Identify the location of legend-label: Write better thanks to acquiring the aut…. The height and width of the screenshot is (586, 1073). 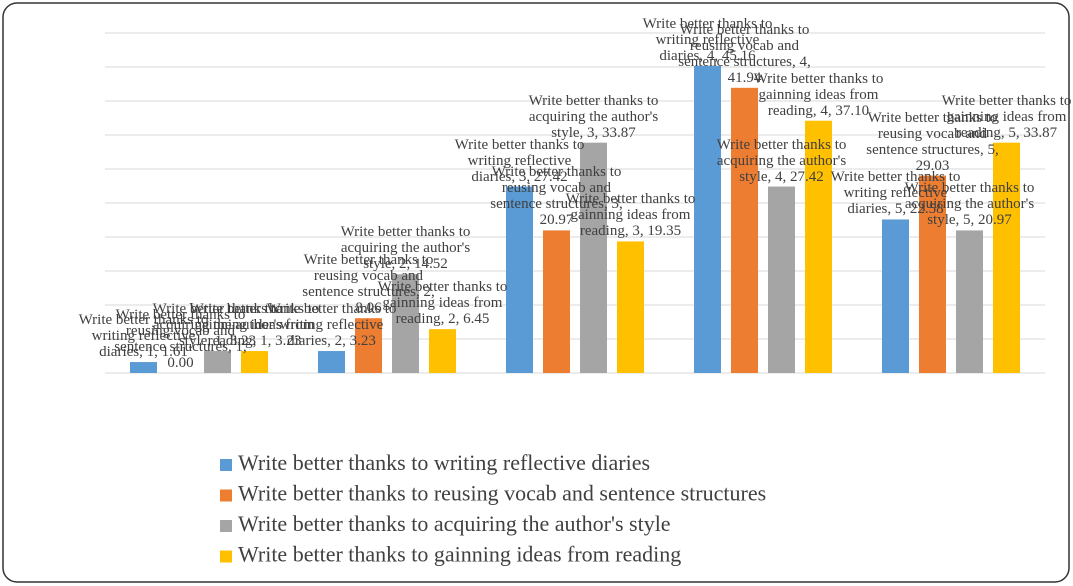
(454, 523).